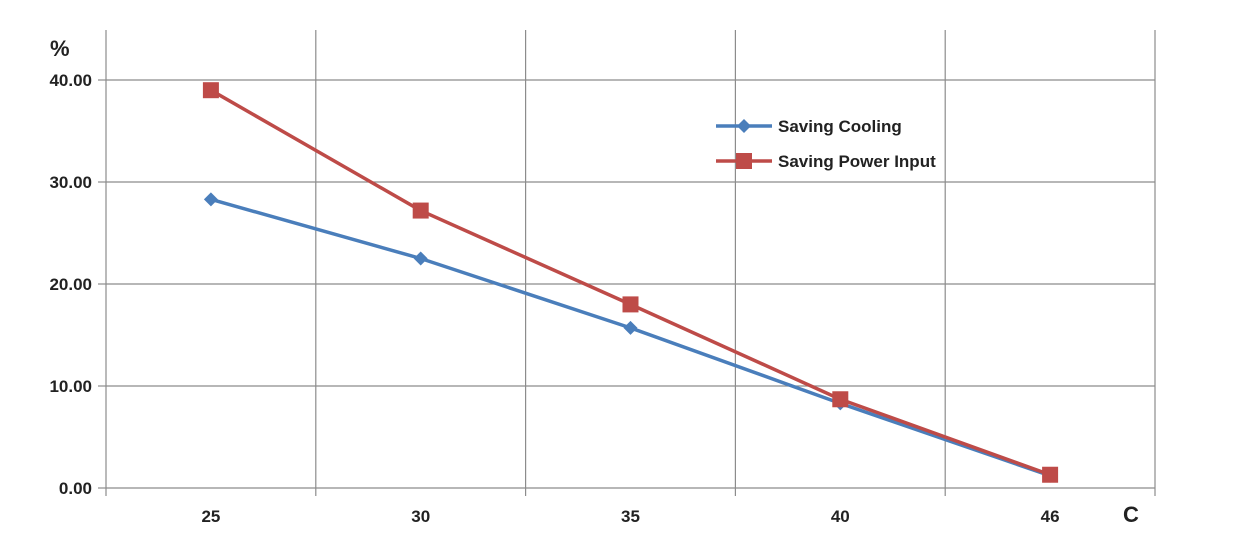  What do you see at coordinates (840, 126) in the screenshot?
I see `legend-label: Saving Cooling` at bounding box center [840, 126].